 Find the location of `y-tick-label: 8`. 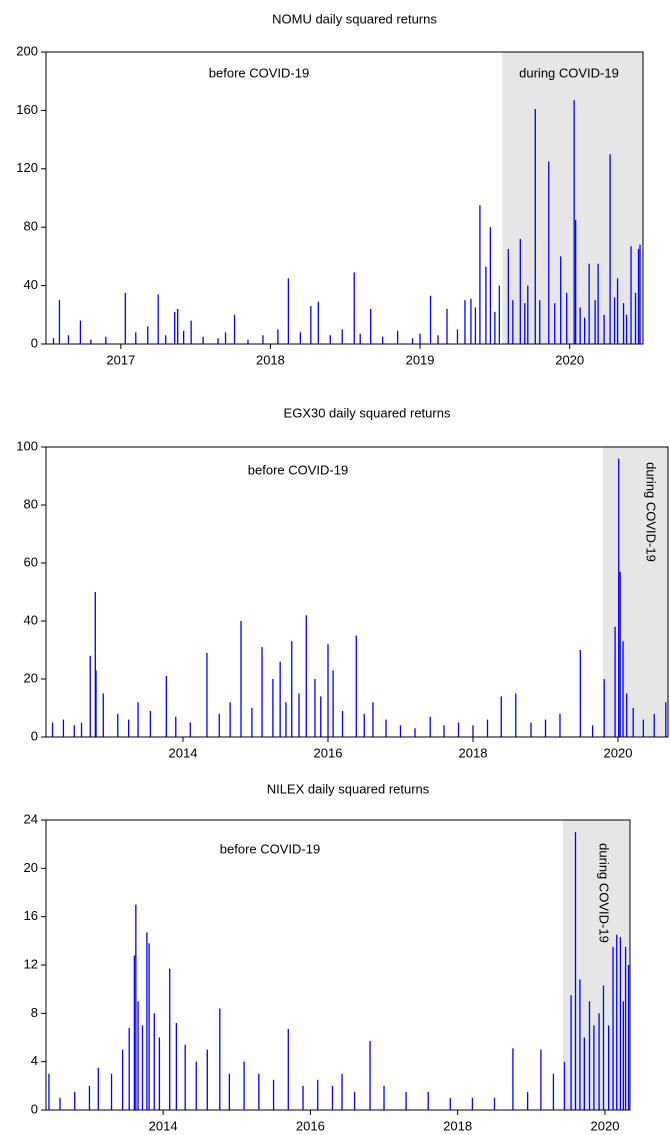

y-tick-label: 8 is located at coordinates (34, 1012).